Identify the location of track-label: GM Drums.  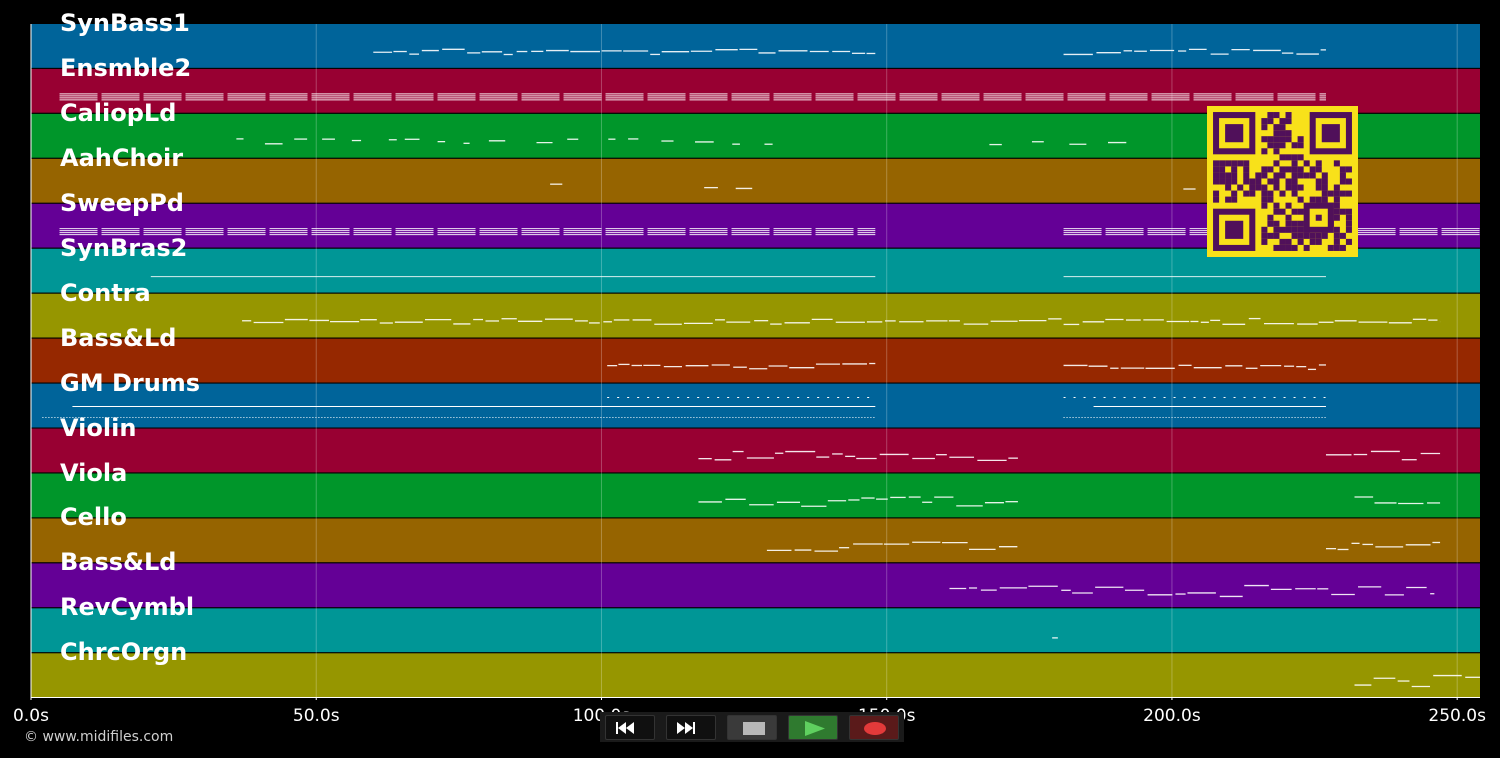
(130, 382).